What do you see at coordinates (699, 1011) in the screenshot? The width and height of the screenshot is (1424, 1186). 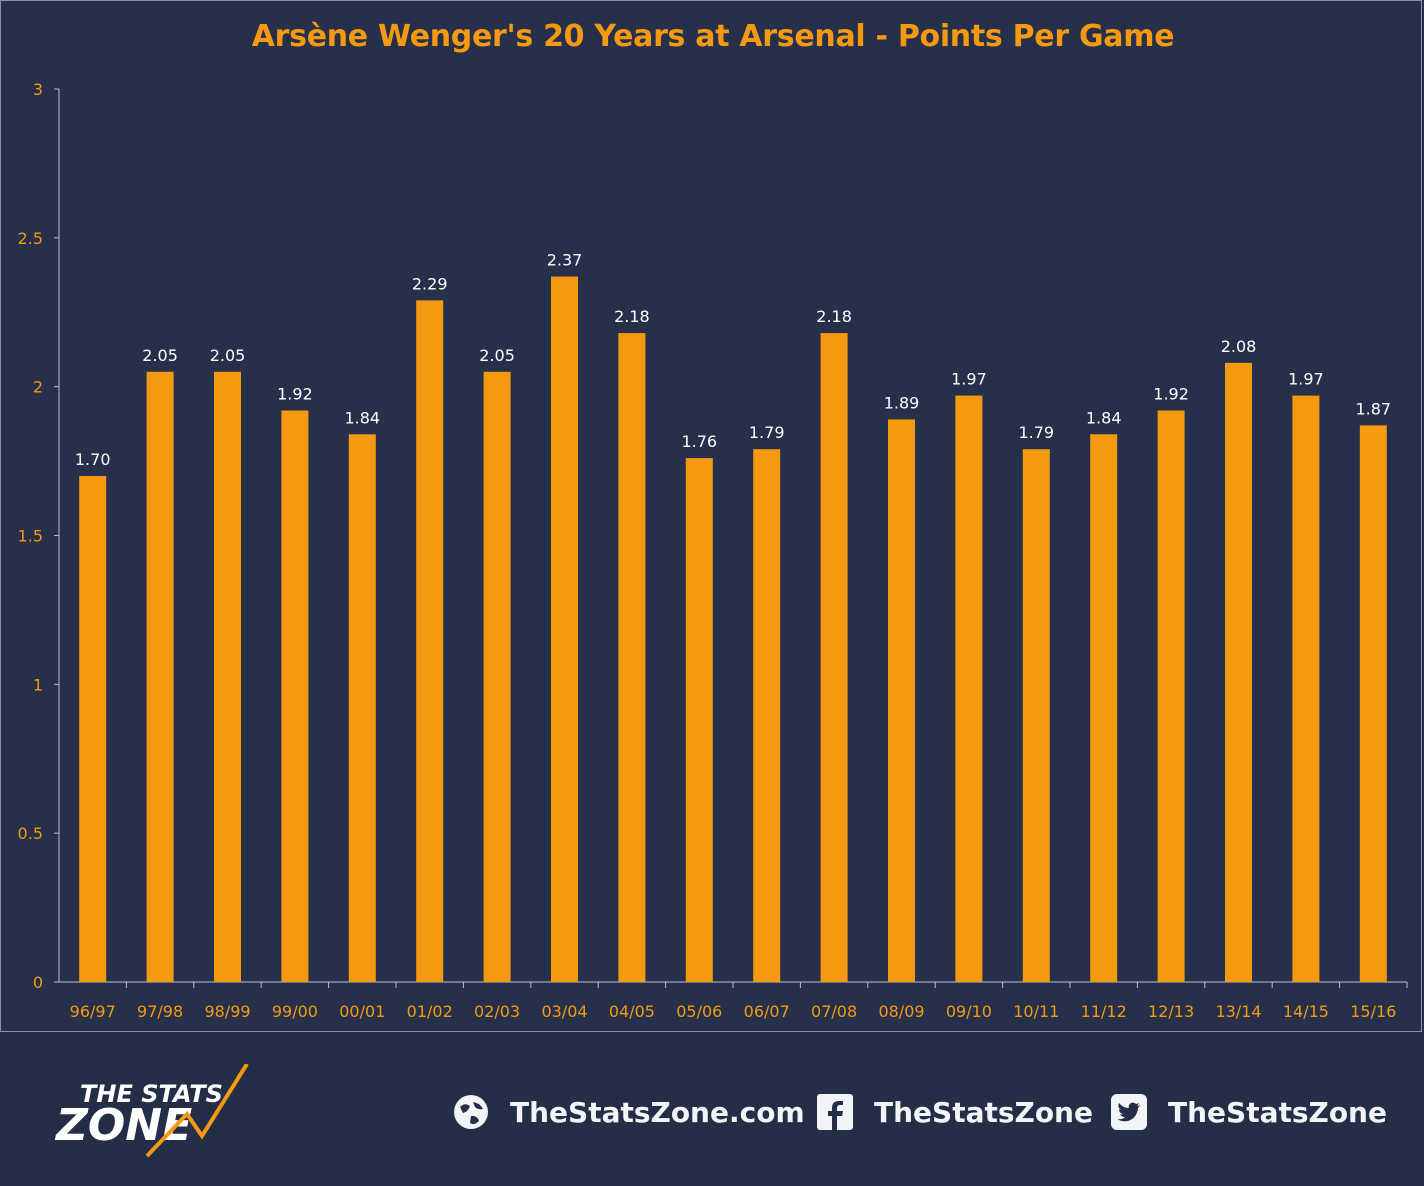 I see `x-tick-label: 05/06` at bounding box center [699, 1011].